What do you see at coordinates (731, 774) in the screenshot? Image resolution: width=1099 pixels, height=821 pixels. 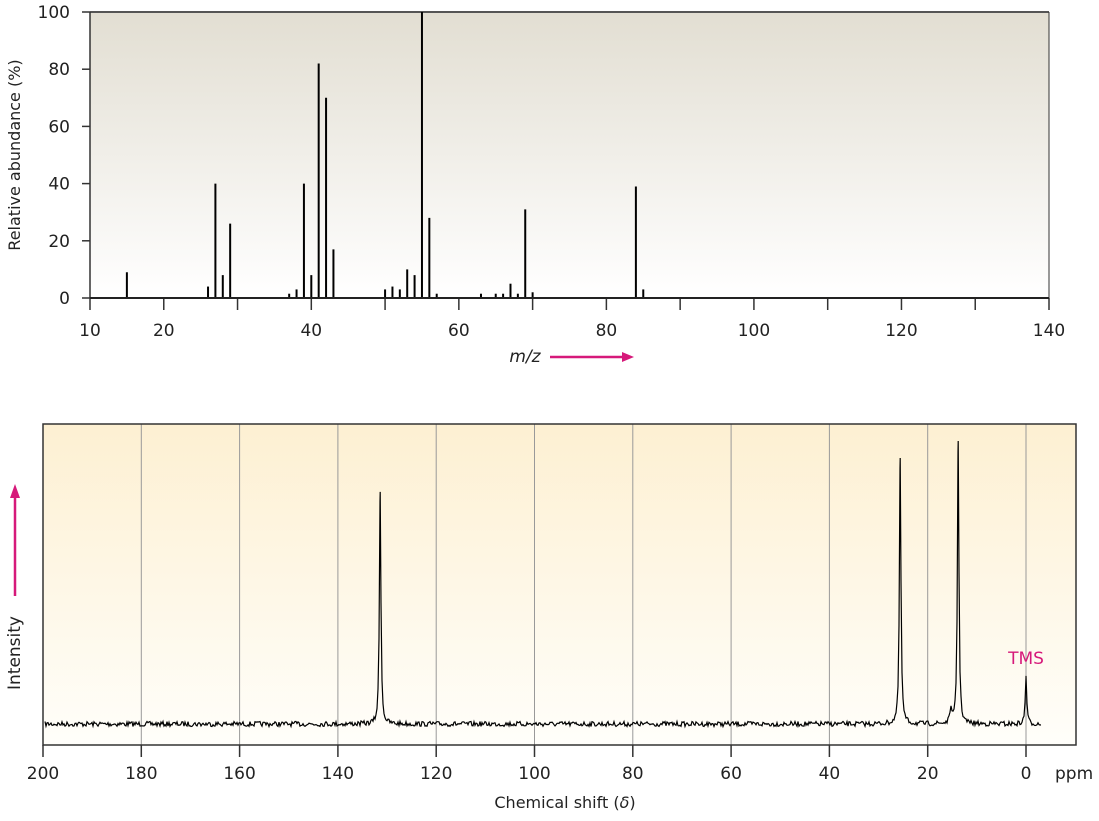 I see `nmr-x-tick-label: 60` at bounding box center [731, 774].